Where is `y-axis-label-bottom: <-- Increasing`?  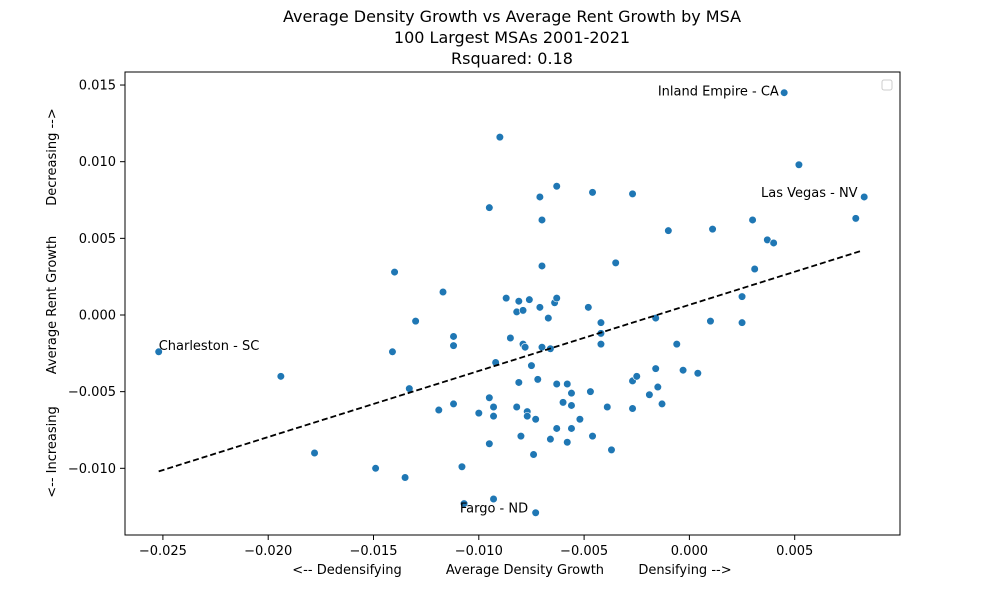
y-axis-label-bottom: <-- Increasing is located at coordinates (52, 452).